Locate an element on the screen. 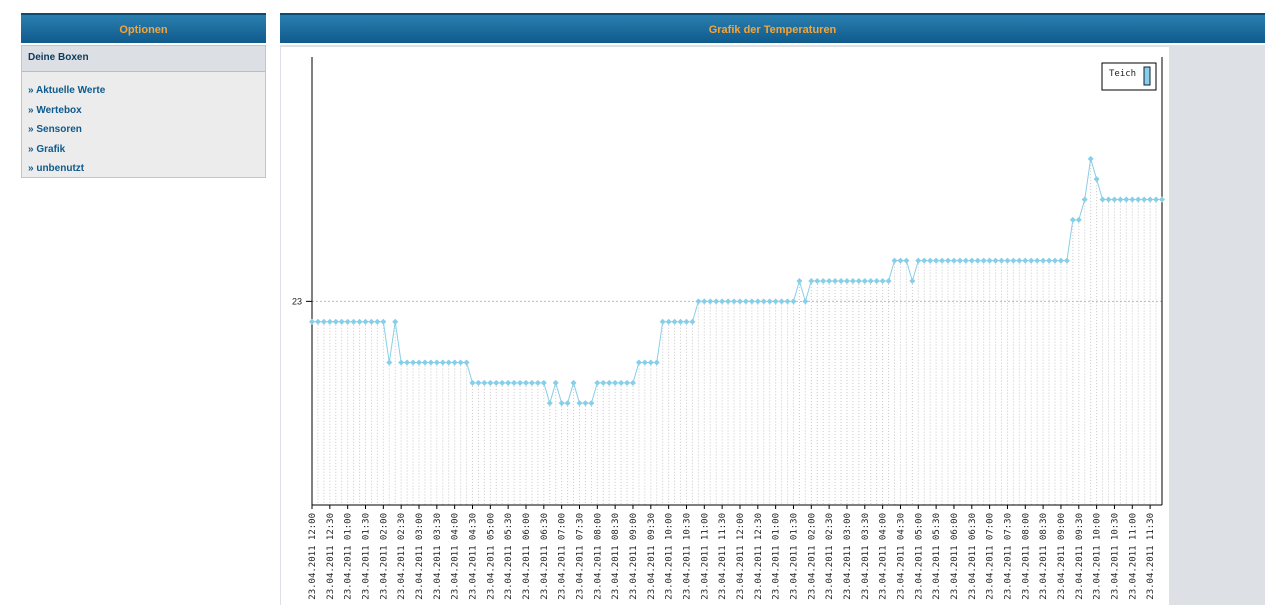 The height and width of the screenshot is (613, 1278). x-tick-label: 23.04.2011 03:00 is located at coordinates (848, 556).